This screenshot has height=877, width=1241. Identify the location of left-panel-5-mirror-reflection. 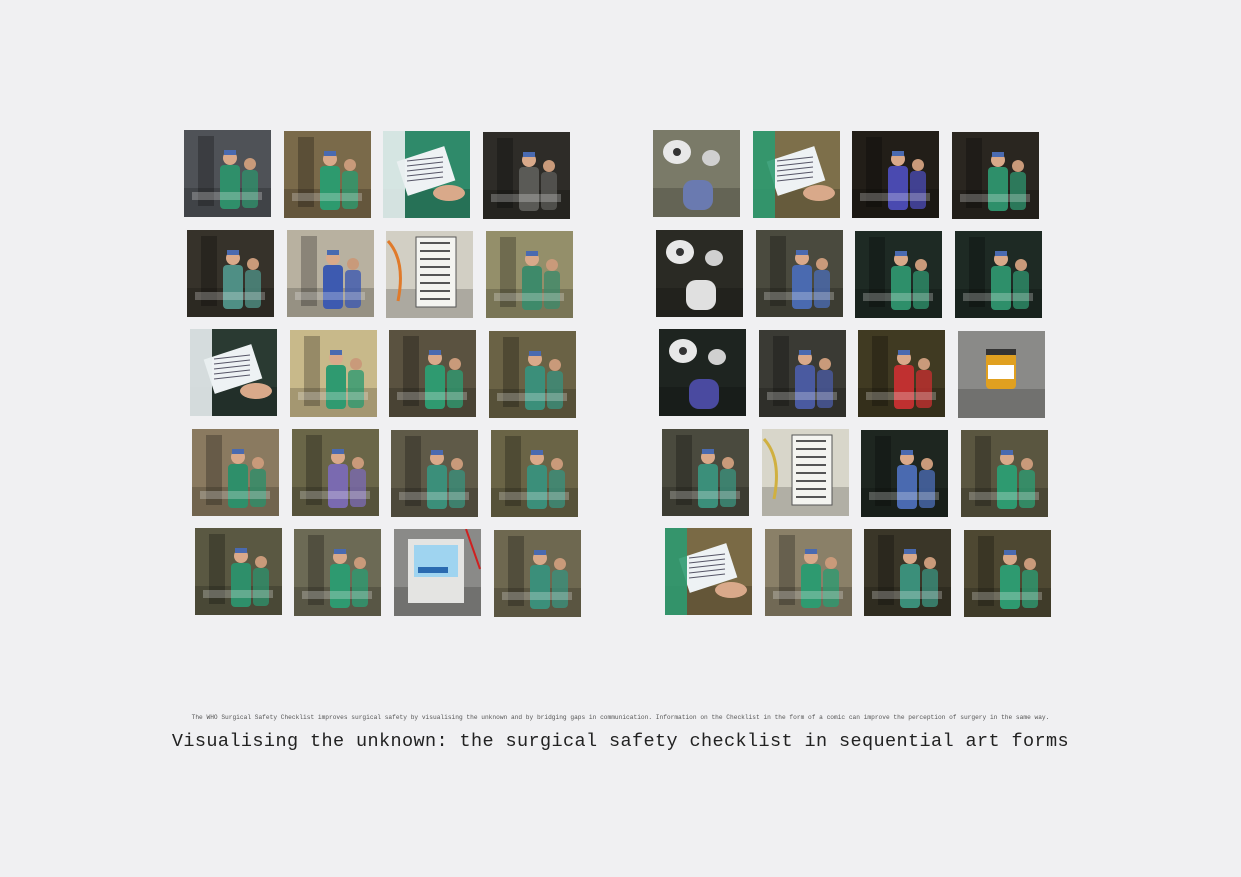
(230, 273).